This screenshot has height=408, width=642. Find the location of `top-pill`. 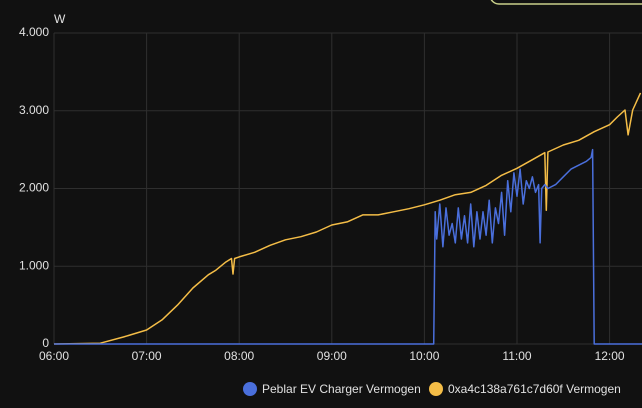

top-pill is located at coordinates (566, 2).